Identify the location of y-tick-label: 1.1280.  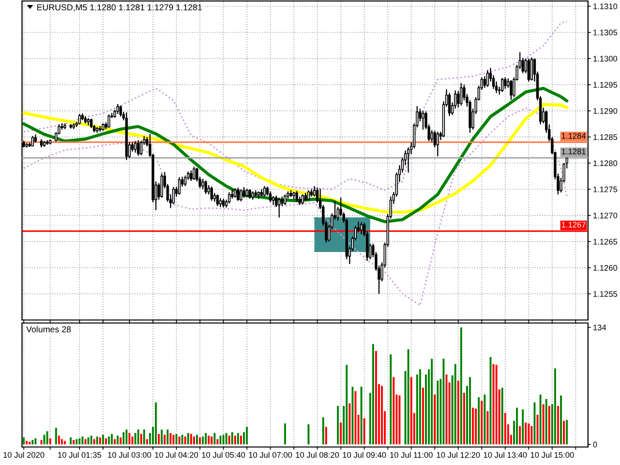
(605, 163).